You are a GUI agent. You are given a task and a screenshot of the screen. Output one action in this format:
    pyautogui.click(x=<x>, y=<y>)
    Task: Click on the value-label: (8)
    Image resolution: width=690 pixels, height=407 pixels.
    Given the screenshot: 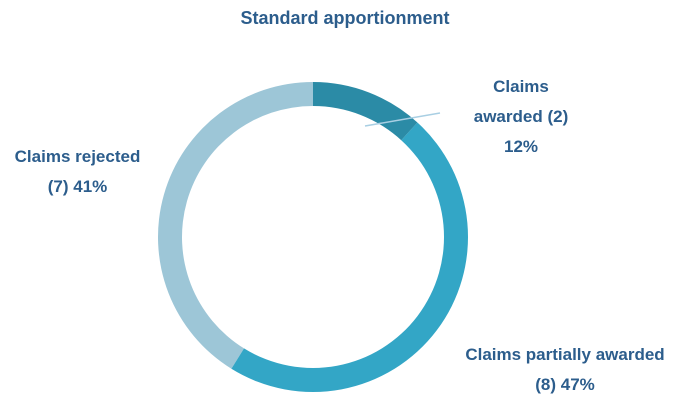 What is the action you would take?
    pyautogui.click(x=545, y=384)
    